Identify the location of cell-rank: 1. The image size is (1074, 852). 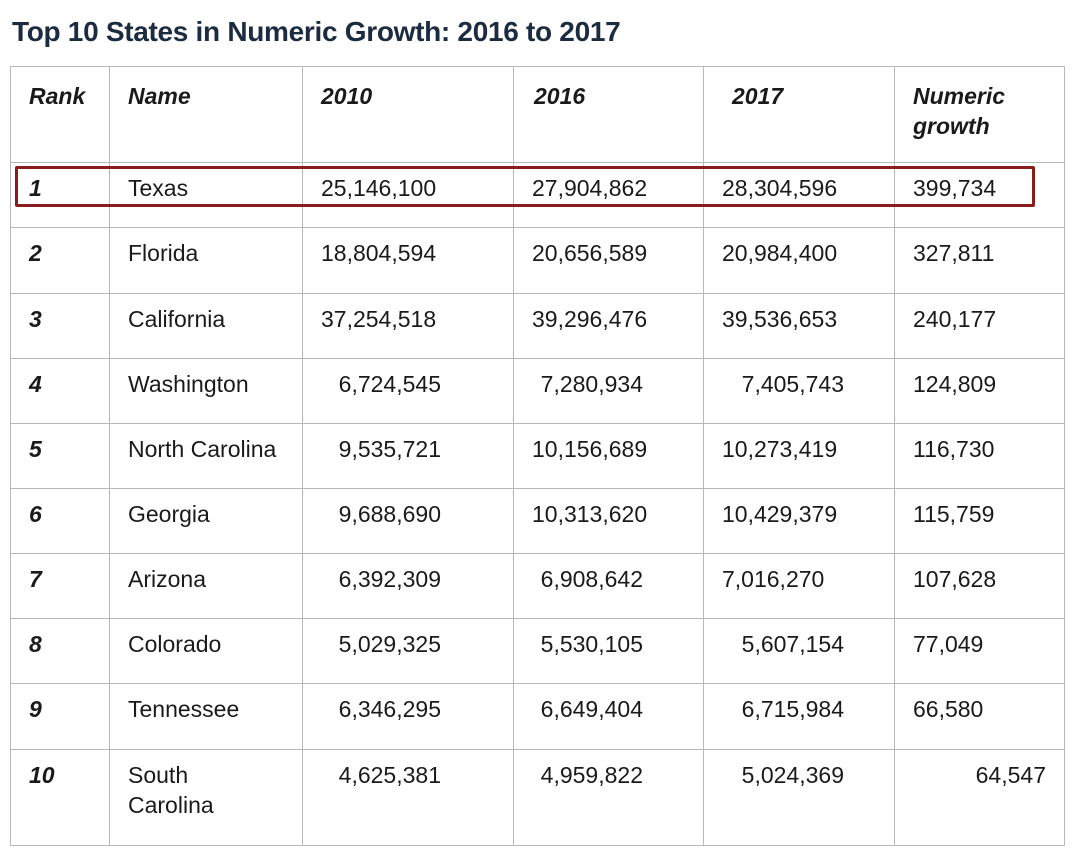
(60, 195).